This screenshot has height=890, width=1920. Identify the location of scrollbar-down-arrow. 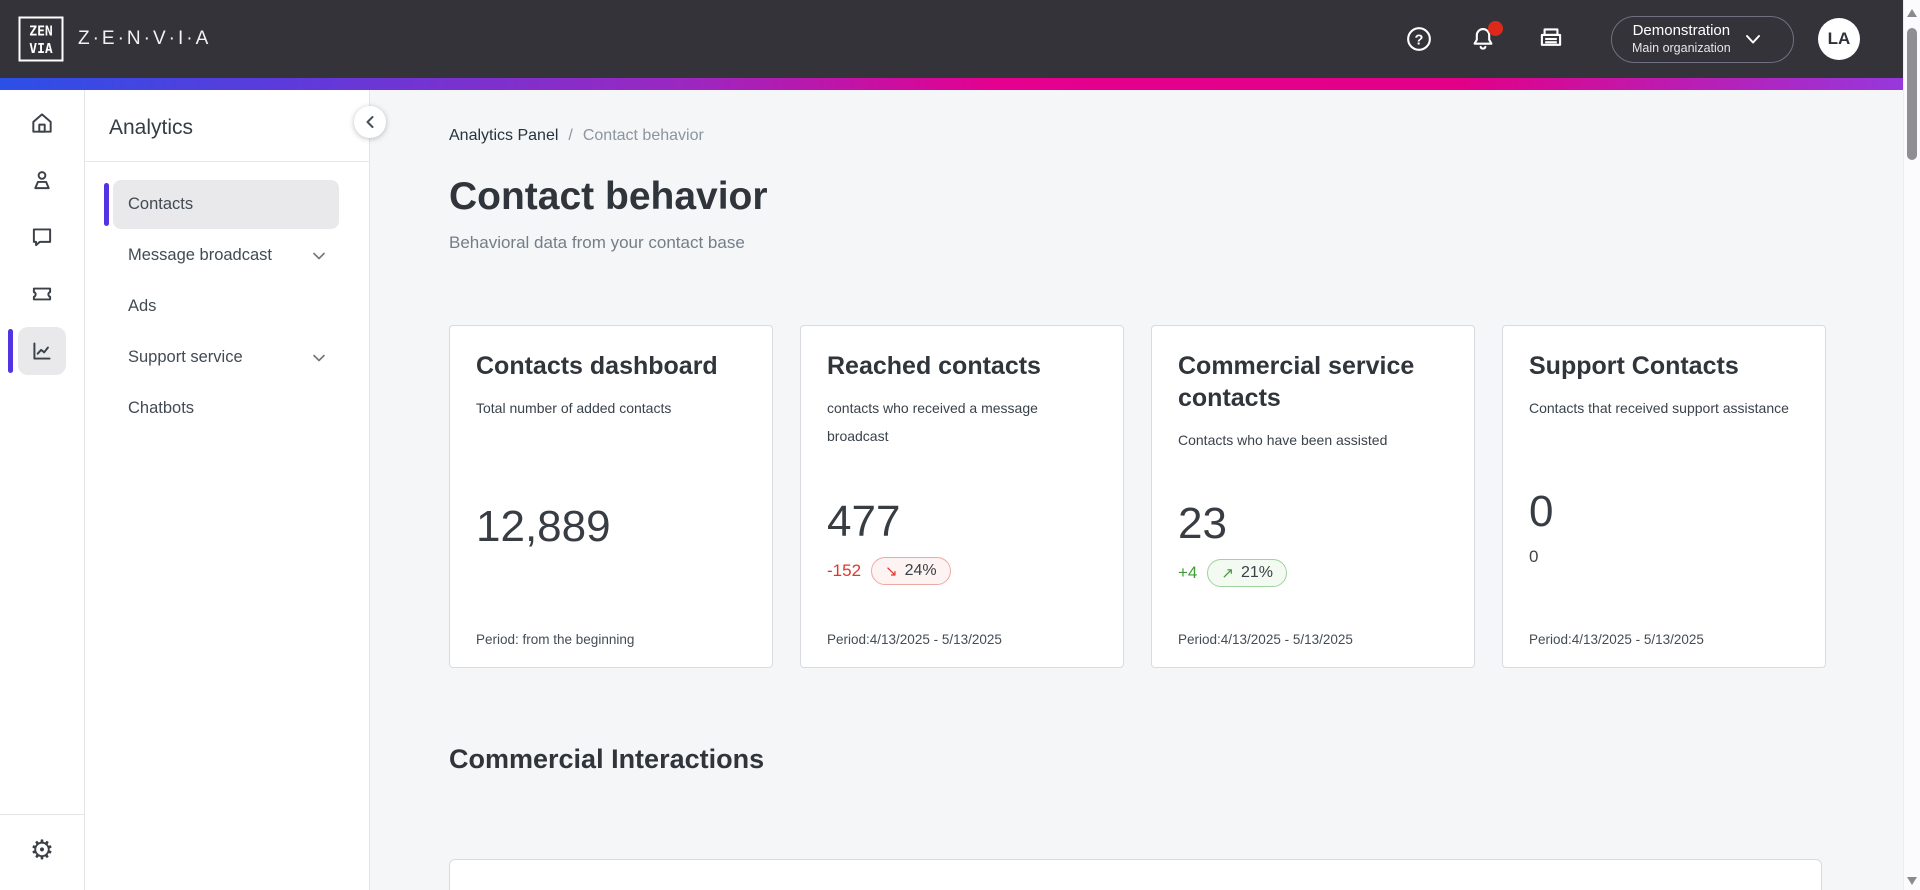
(1912, 881).